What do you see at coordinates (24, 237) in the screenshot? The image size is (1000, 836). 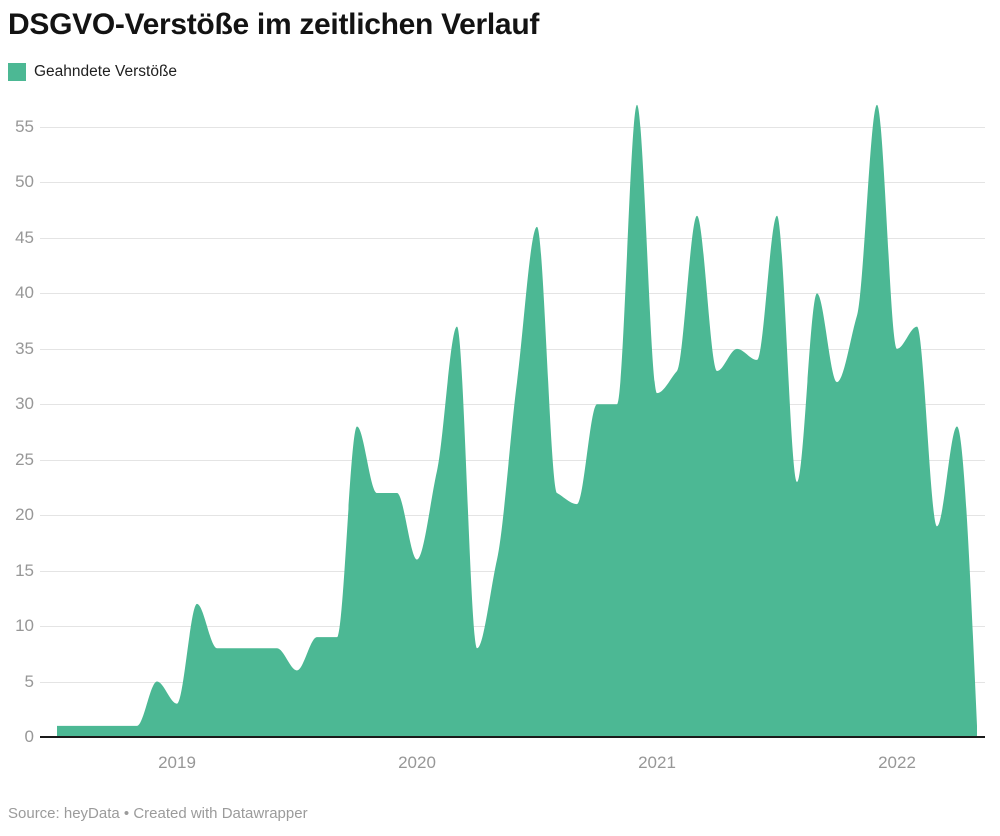 I see `y-tick-label: 45` at bounding box center [24, 237].